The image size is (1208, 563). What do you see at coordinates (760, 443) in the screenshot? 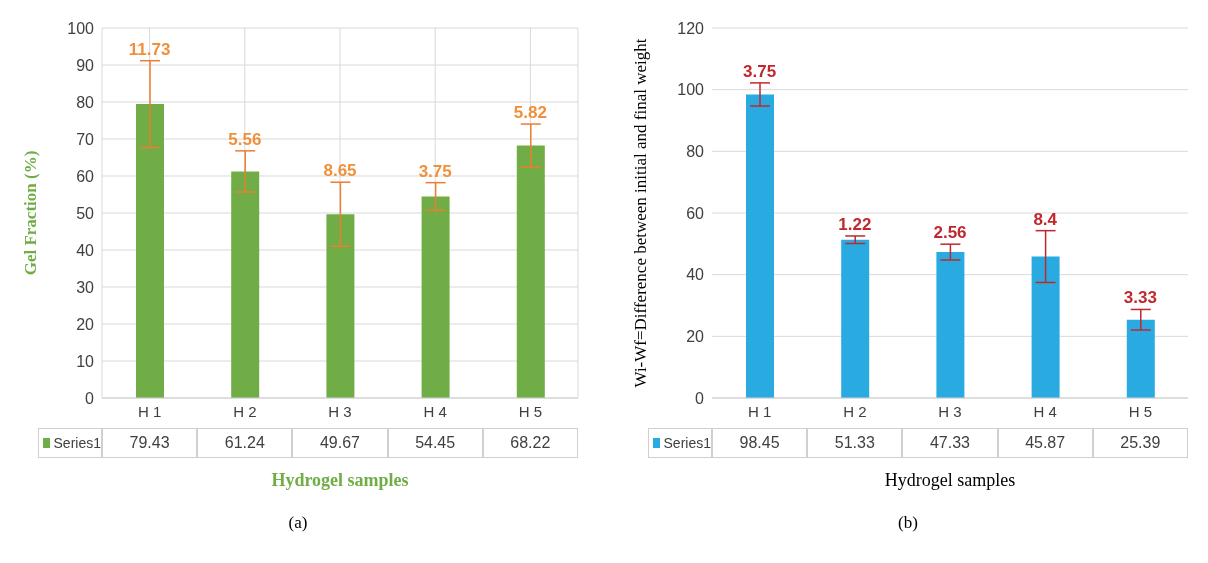
I see `data-label: 98.45` at bounding box center [760, 443].